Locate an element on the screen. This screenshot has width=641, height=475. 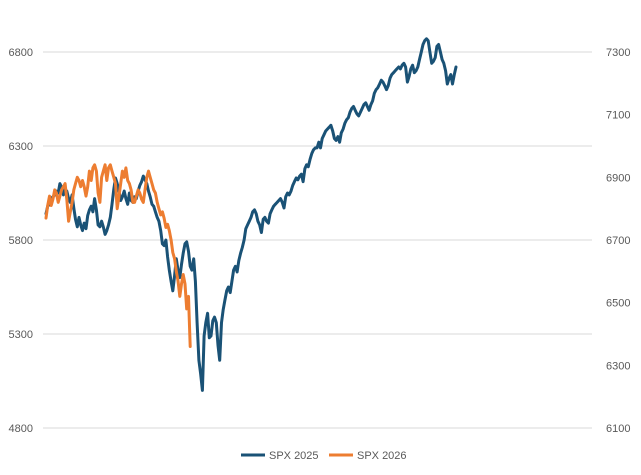
right-axis-tick-label: 6900 is located at coordinates (618, 178).